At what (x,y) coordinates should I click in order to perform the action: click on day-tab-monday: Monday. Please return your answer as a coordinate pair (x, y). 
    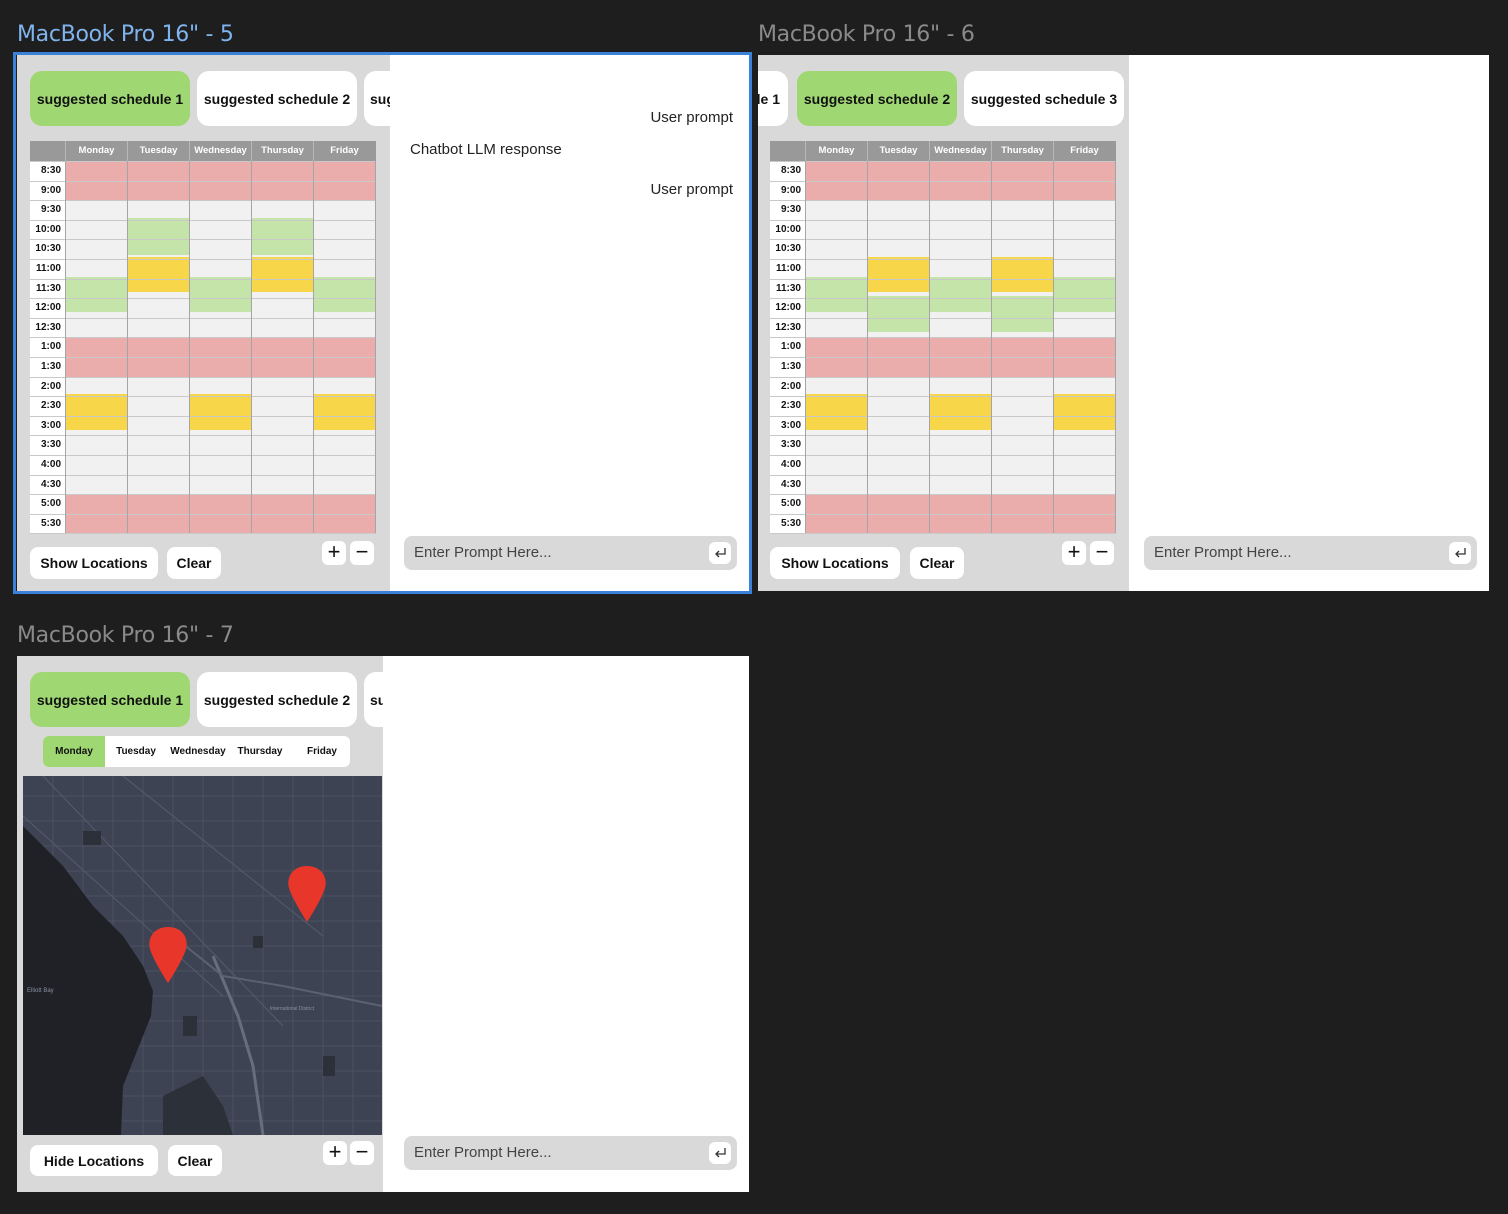
    Looking at the image, I should click on (74, 751).